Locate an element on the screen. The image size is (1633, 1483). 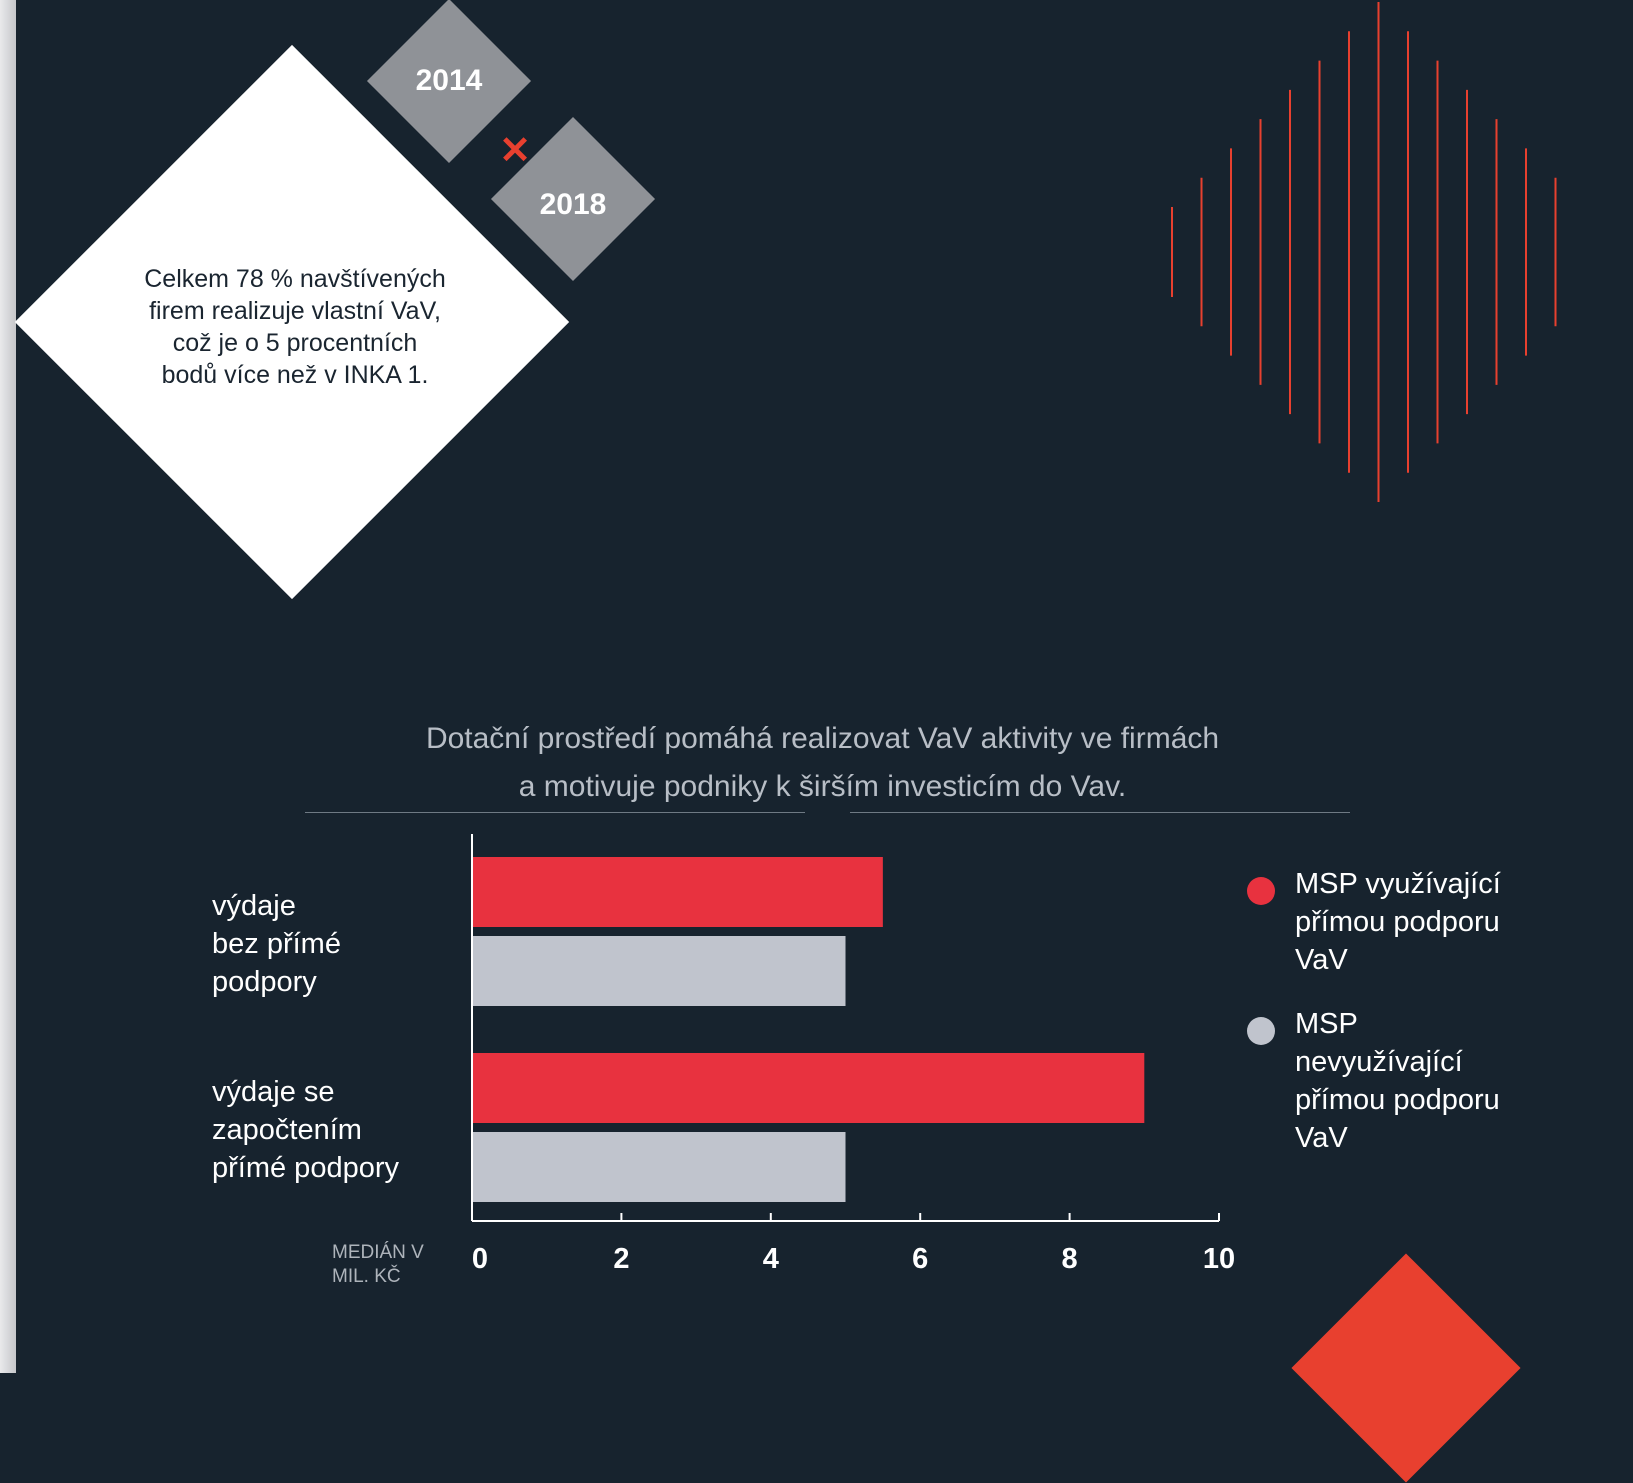
left-edge-strip is located at coordinates (8, 686).